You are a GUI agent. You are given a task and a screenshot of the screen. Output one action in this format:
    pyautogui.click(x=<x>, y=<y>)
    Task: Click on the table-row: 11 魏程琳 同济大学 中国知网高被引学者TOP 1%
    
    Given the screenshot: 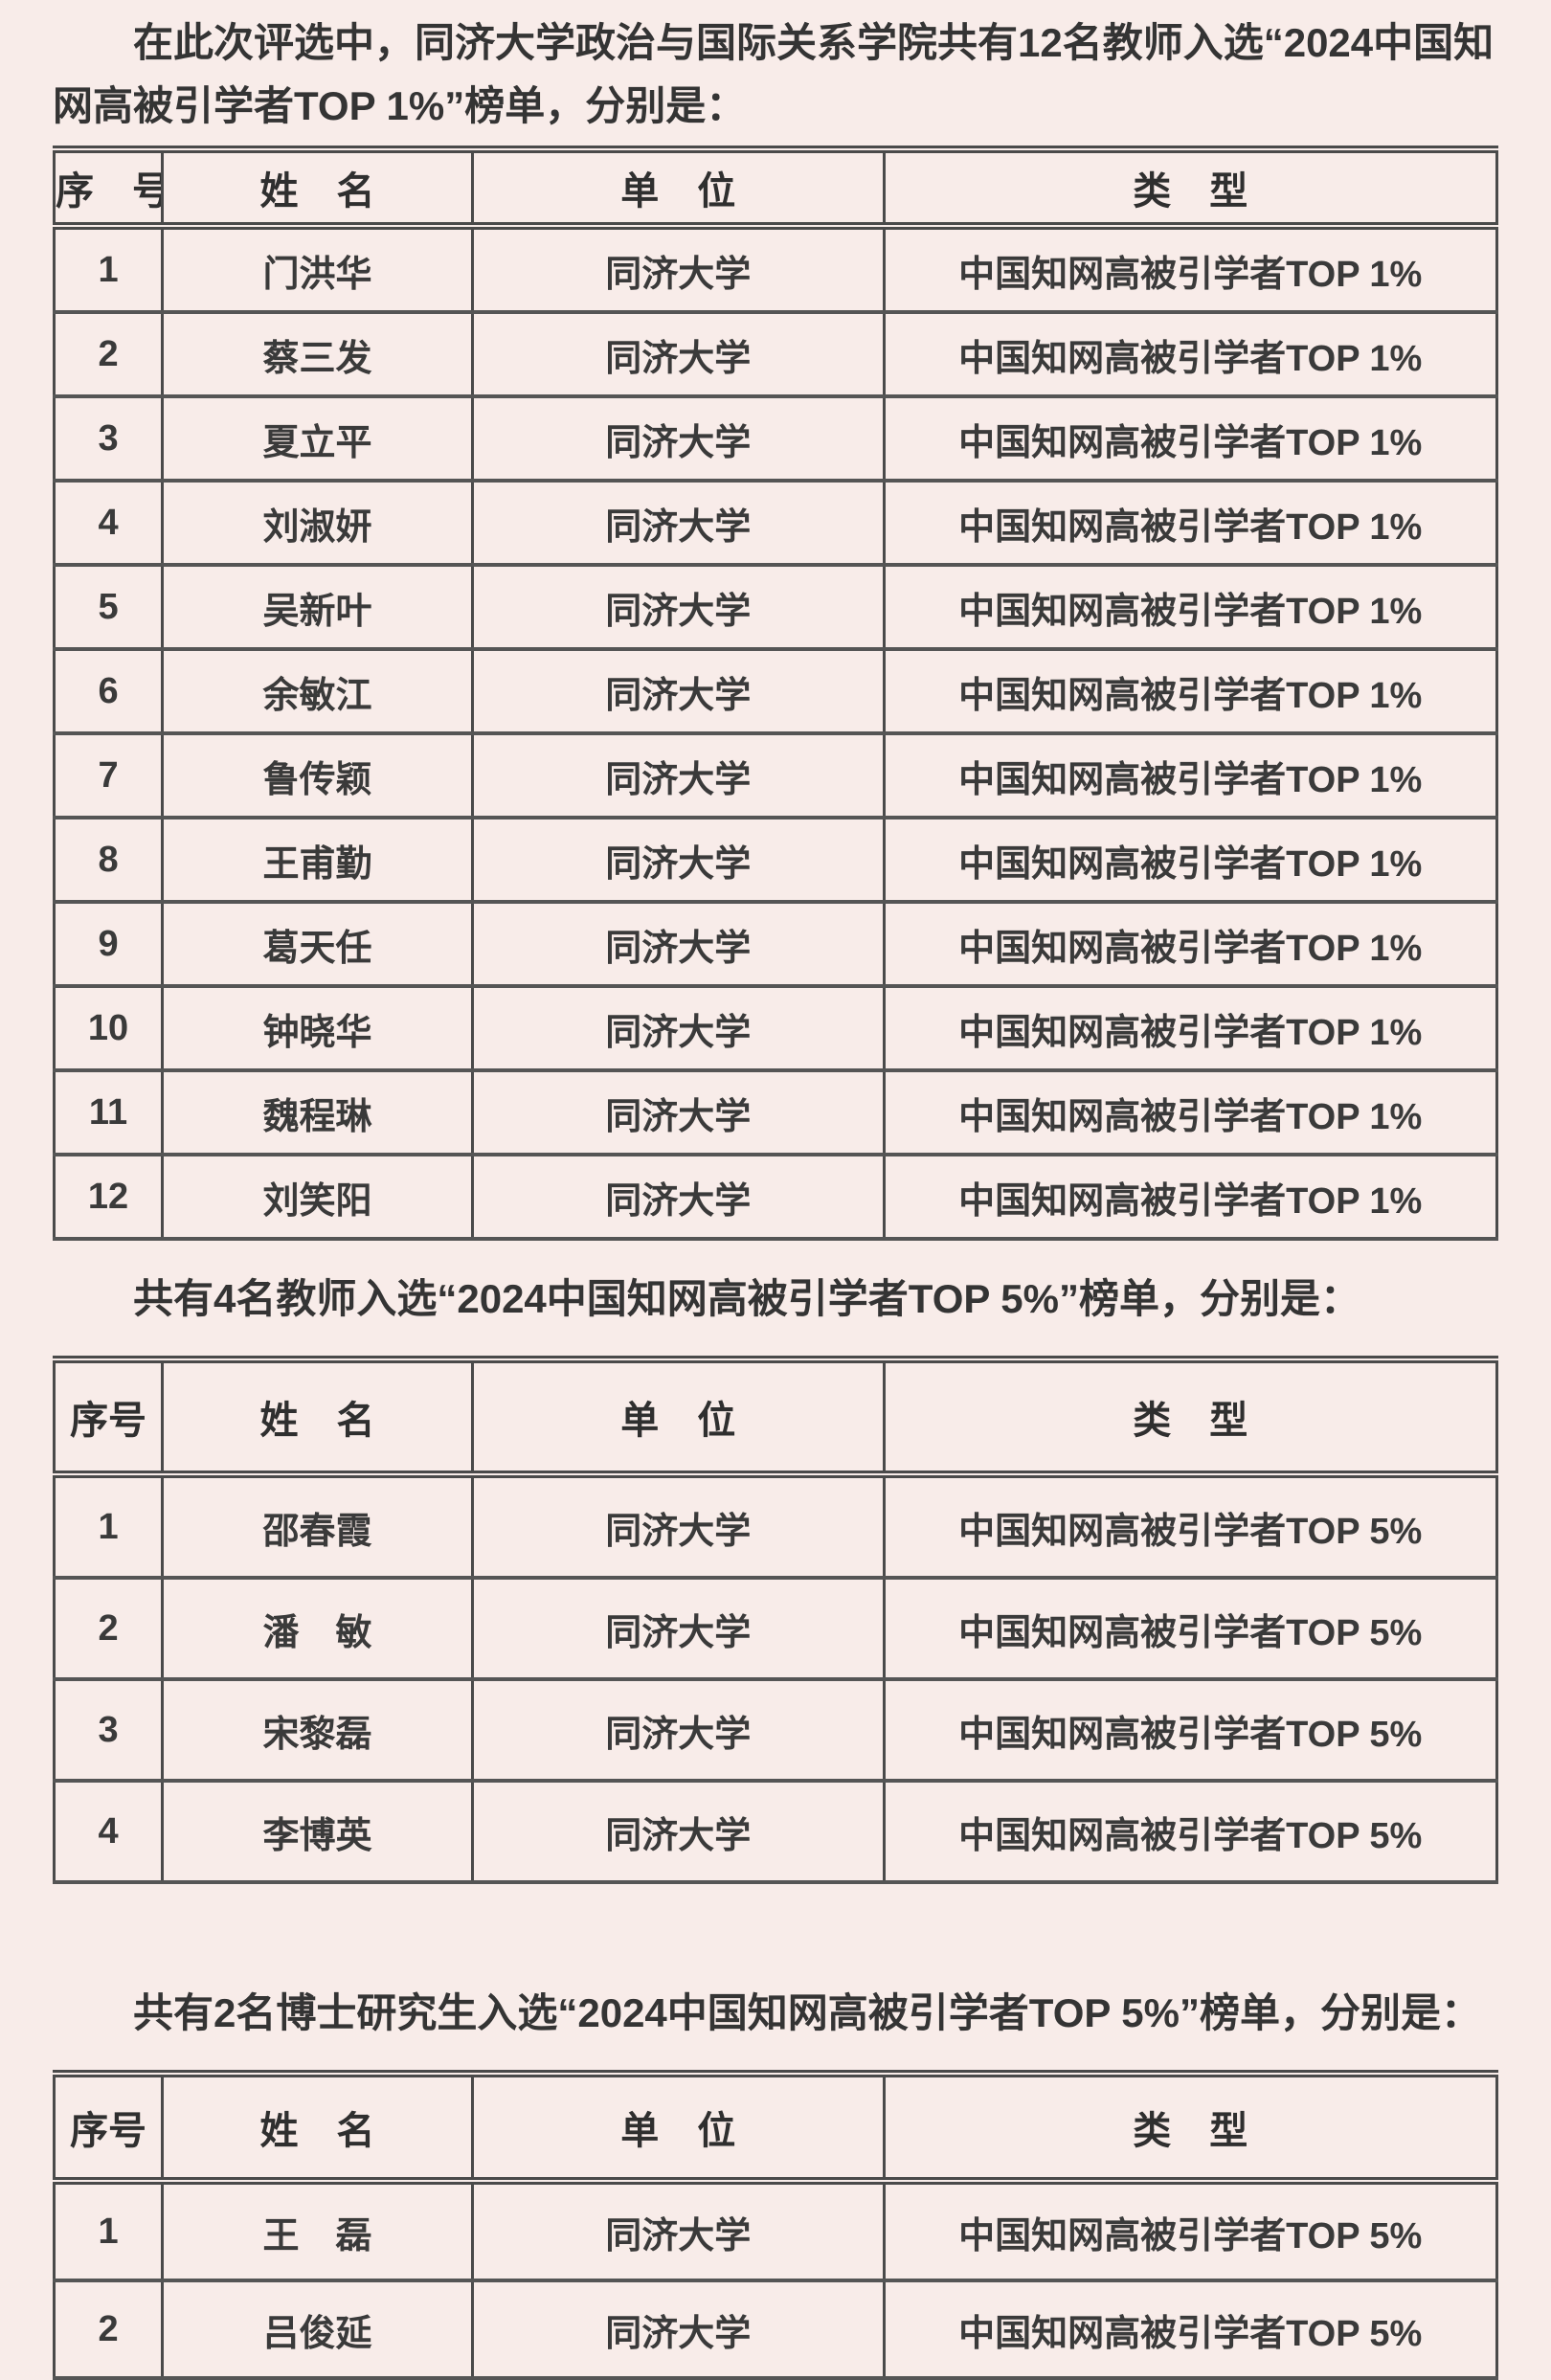 What is the action you would take?
    pyautogui.click(x=775, y=1112)
    